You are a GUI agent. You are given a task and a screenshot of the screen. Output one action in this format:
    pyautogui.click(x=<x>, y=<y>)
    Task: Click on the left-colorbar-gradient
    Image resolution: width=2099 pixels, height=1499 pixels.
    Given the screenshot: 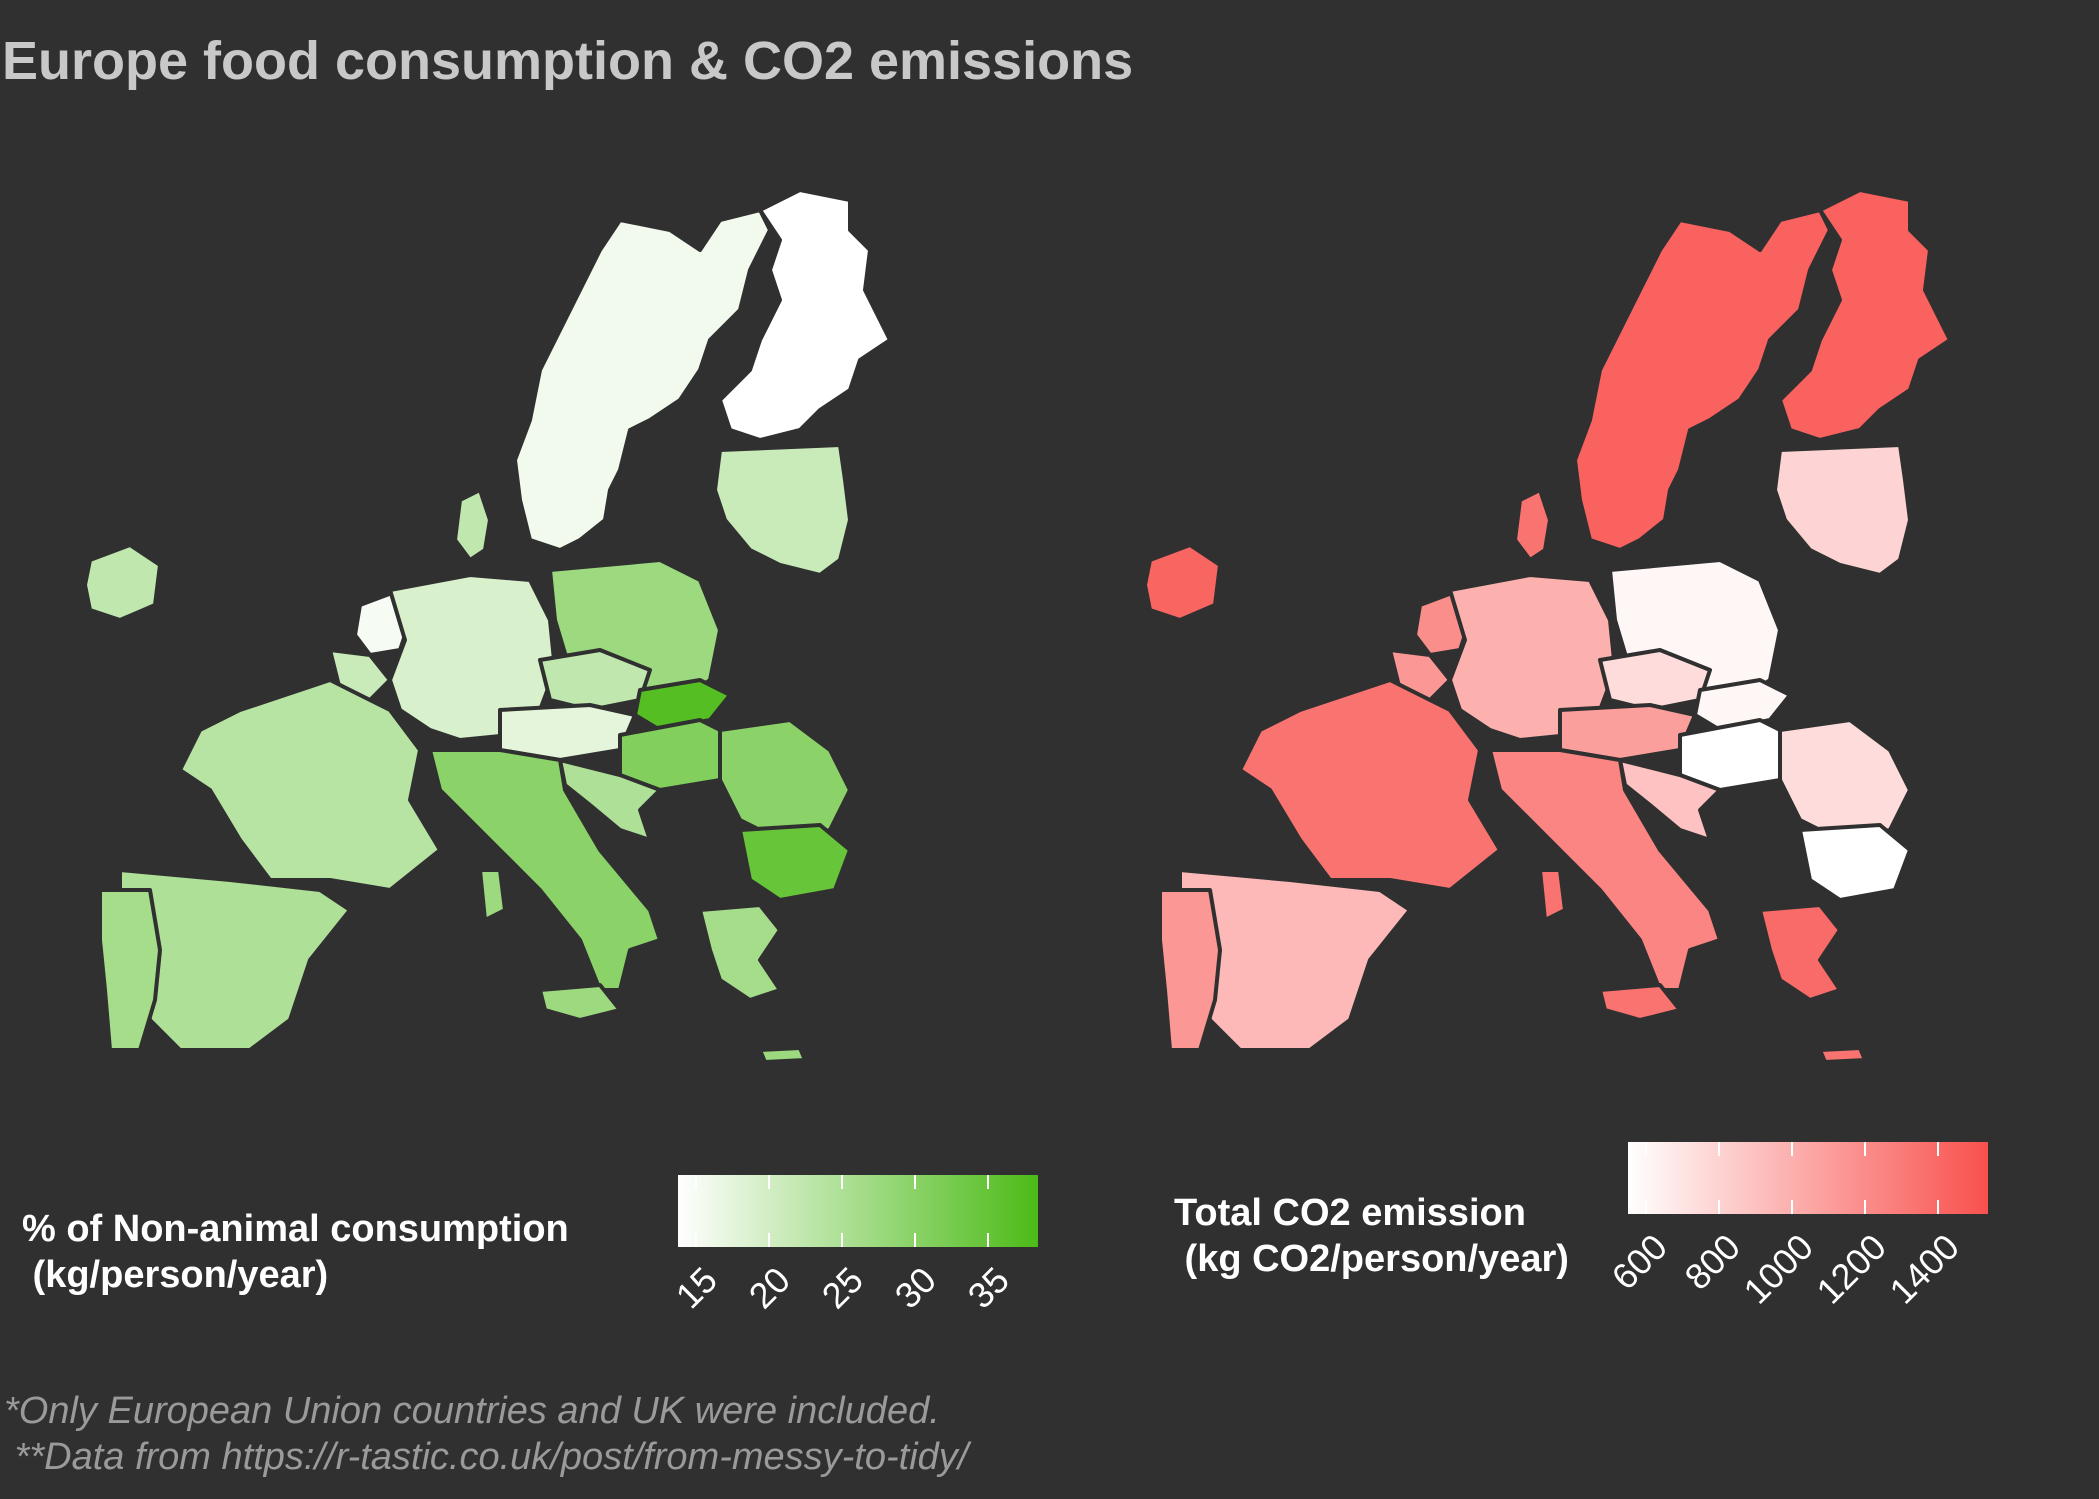 What is the action you would take?
    pyautogui.click(x=858, y=1211)
    